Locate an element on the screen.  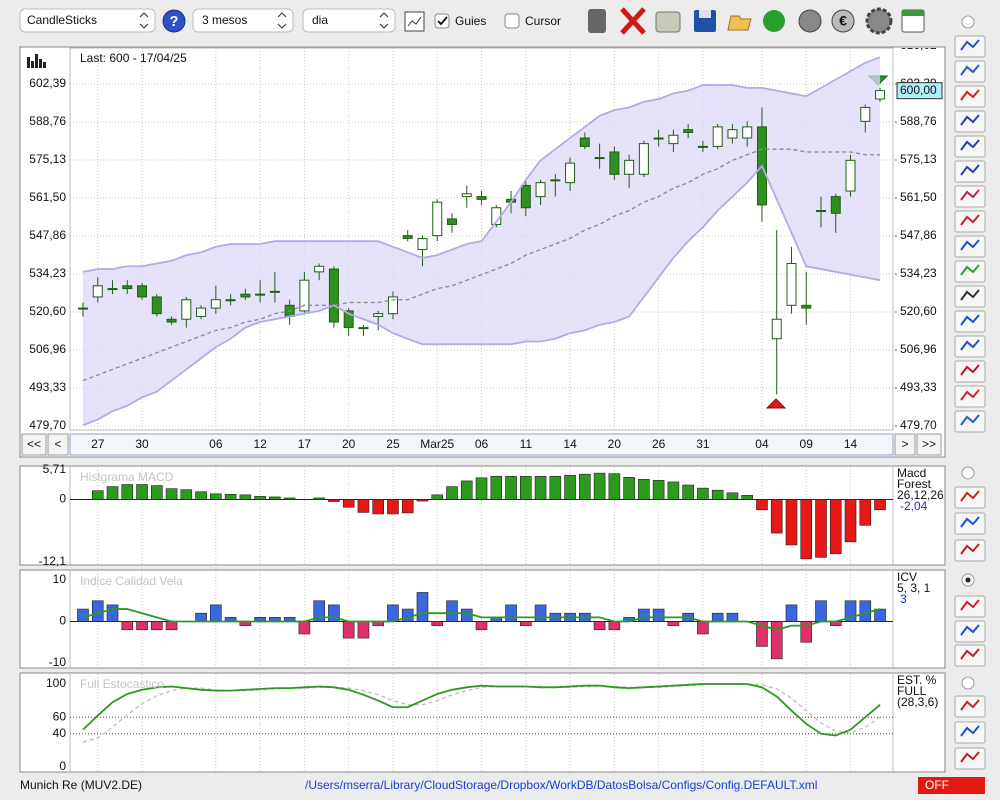
settings-icon is located at coordinates (879, 21).